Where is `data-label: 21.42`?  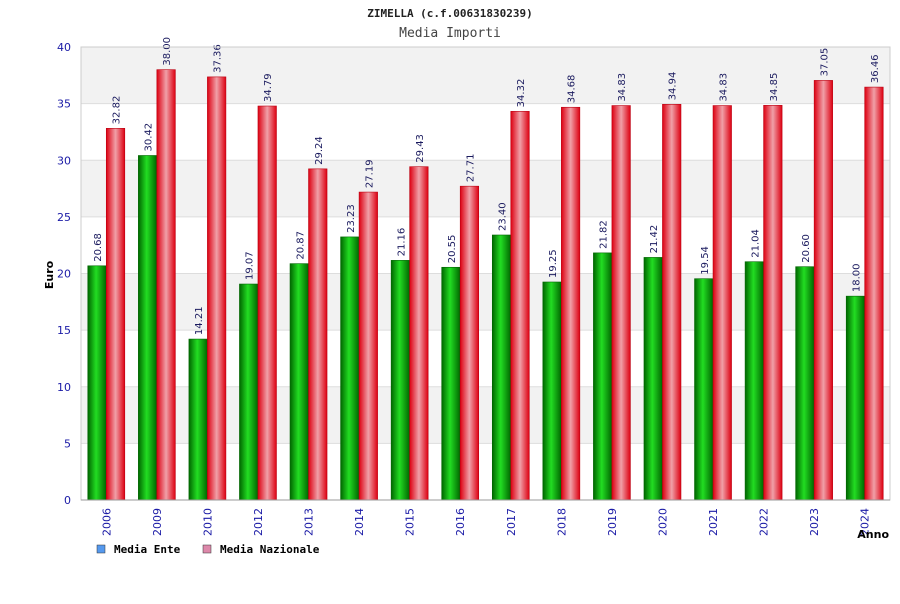 data-label: 21.42 is located at coordinates (654, 239).